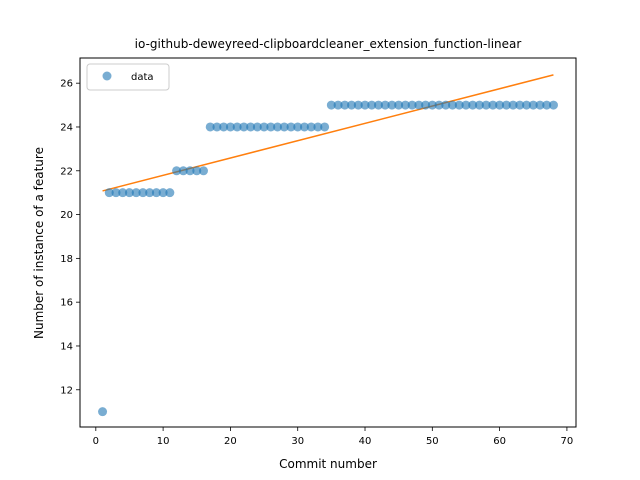 The image size is (640, 480). I want to click on x-tick-label: 50, so click(432, 441).